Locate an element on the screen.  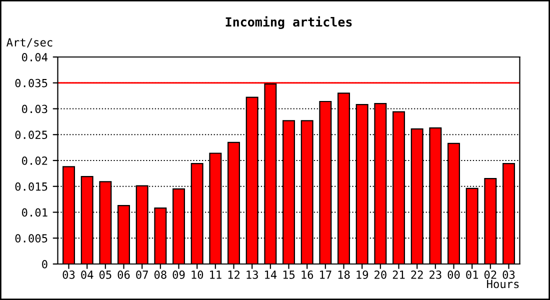
y-tick-label: 0.04 is located at coordinates (35, 57).